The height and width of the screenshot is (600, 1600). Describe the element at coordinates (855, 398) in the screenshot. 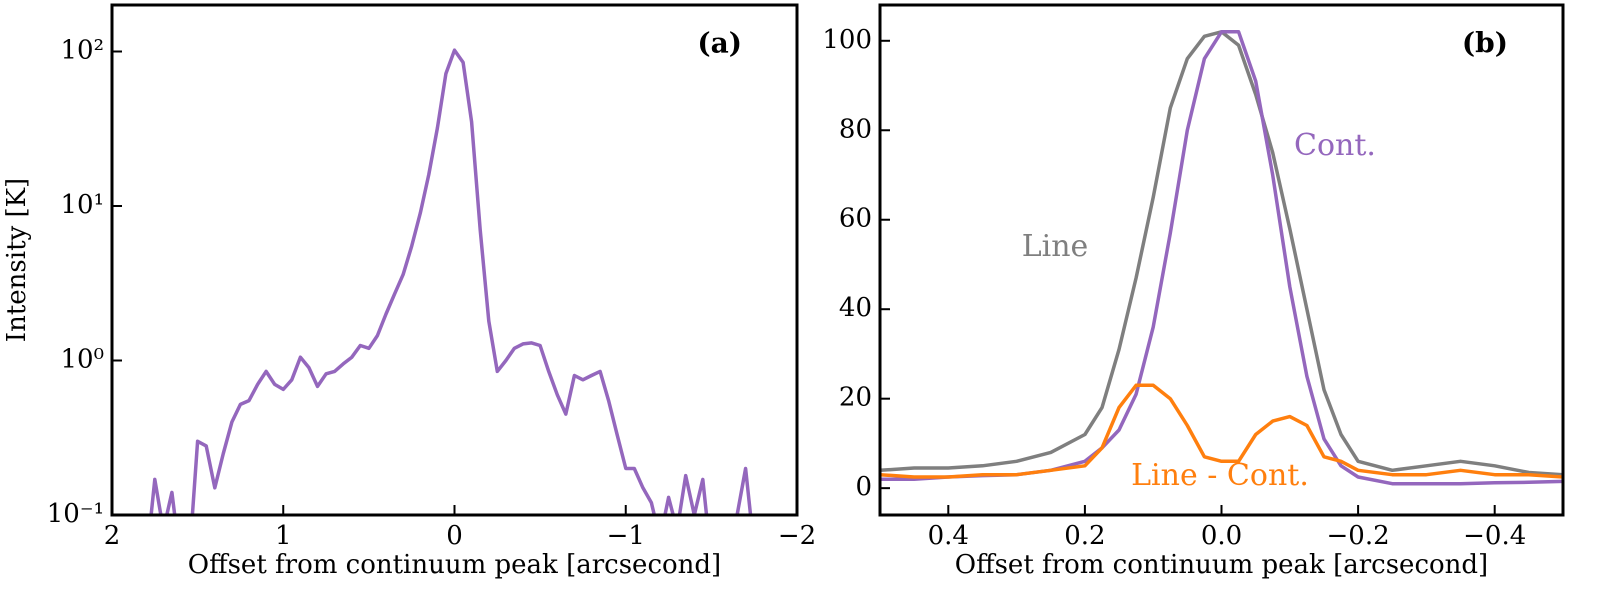

I see `y-tick-label: 20` at that location.